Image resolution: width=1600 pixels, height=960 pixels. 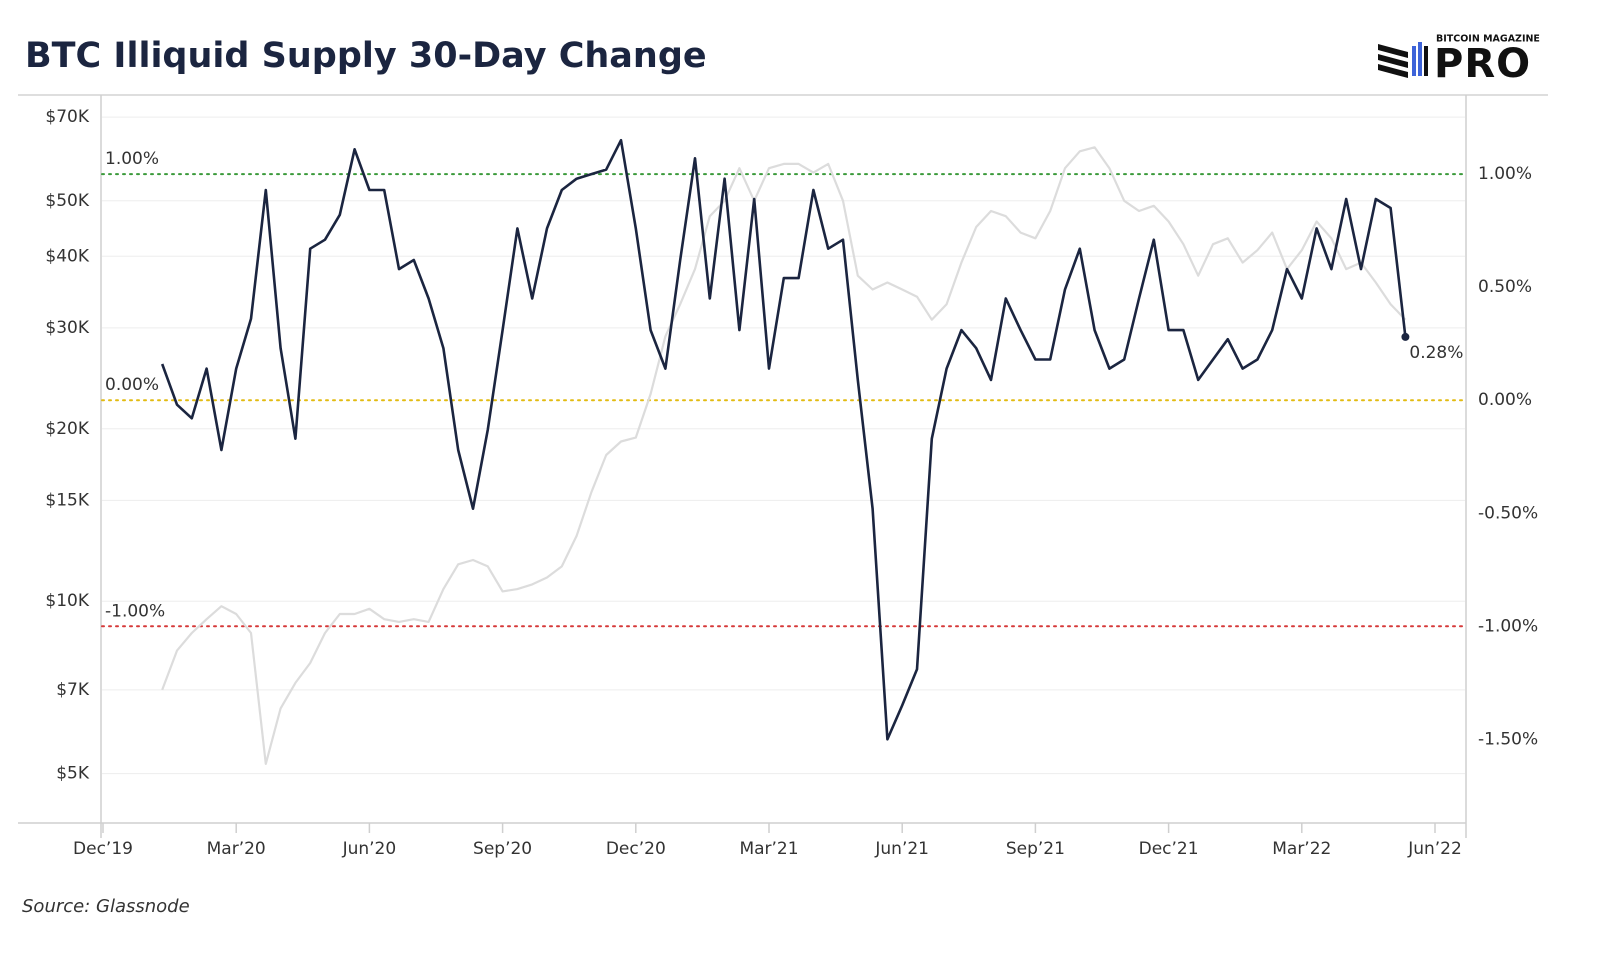 I want to click on y2-tick-label: -1.50%, so click(x=1508, y=739).